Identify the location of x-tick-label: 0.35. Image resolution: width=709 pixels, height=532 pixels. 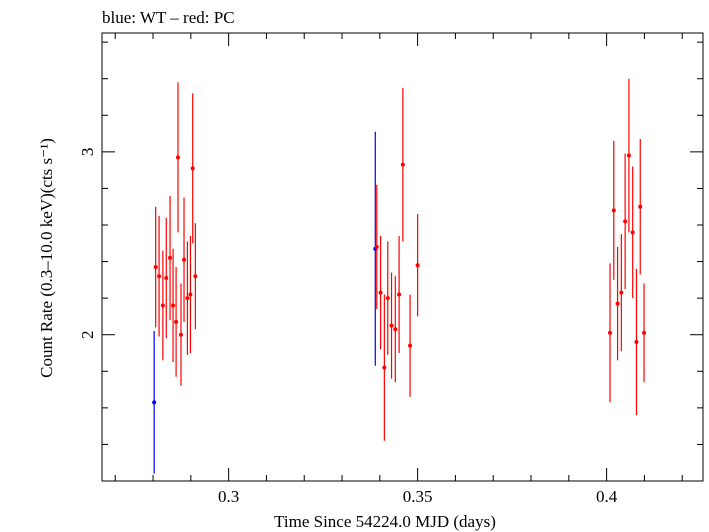
(418, 496).